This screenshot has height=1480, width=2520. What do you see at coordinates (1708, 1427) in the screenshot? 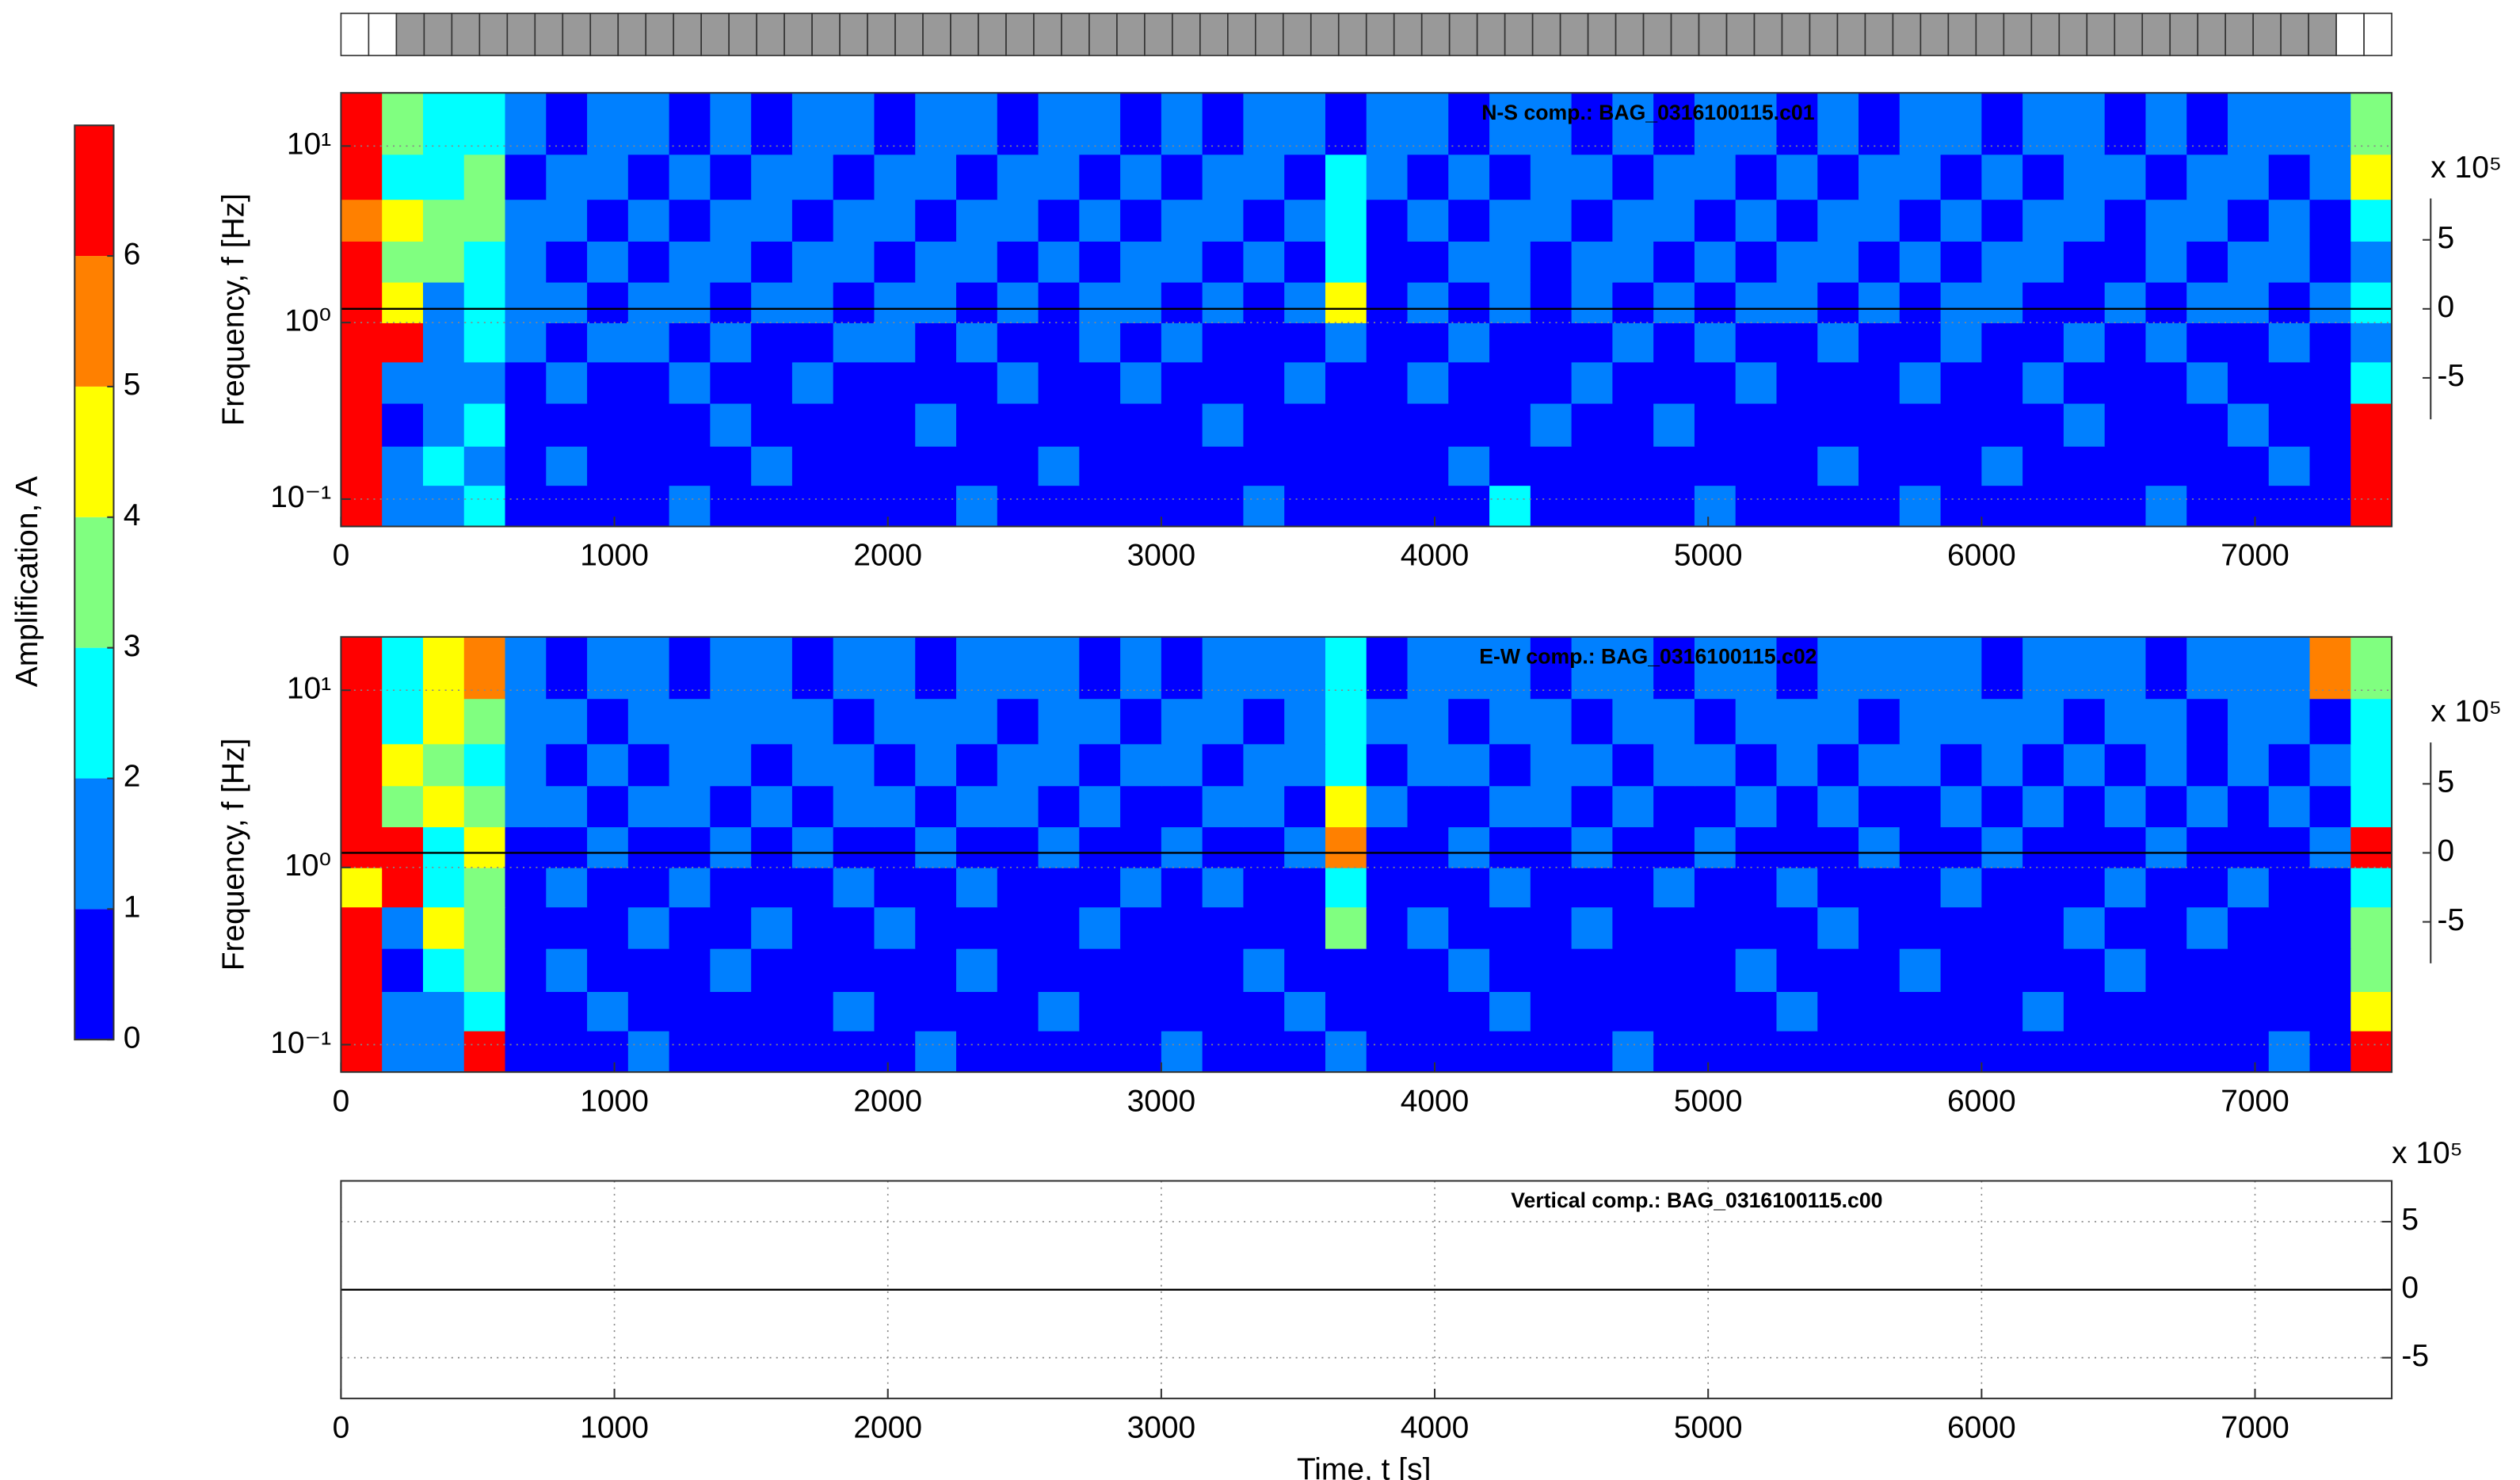
I see `x-tick-label: 5000` at bounding box center [1708, 1427].